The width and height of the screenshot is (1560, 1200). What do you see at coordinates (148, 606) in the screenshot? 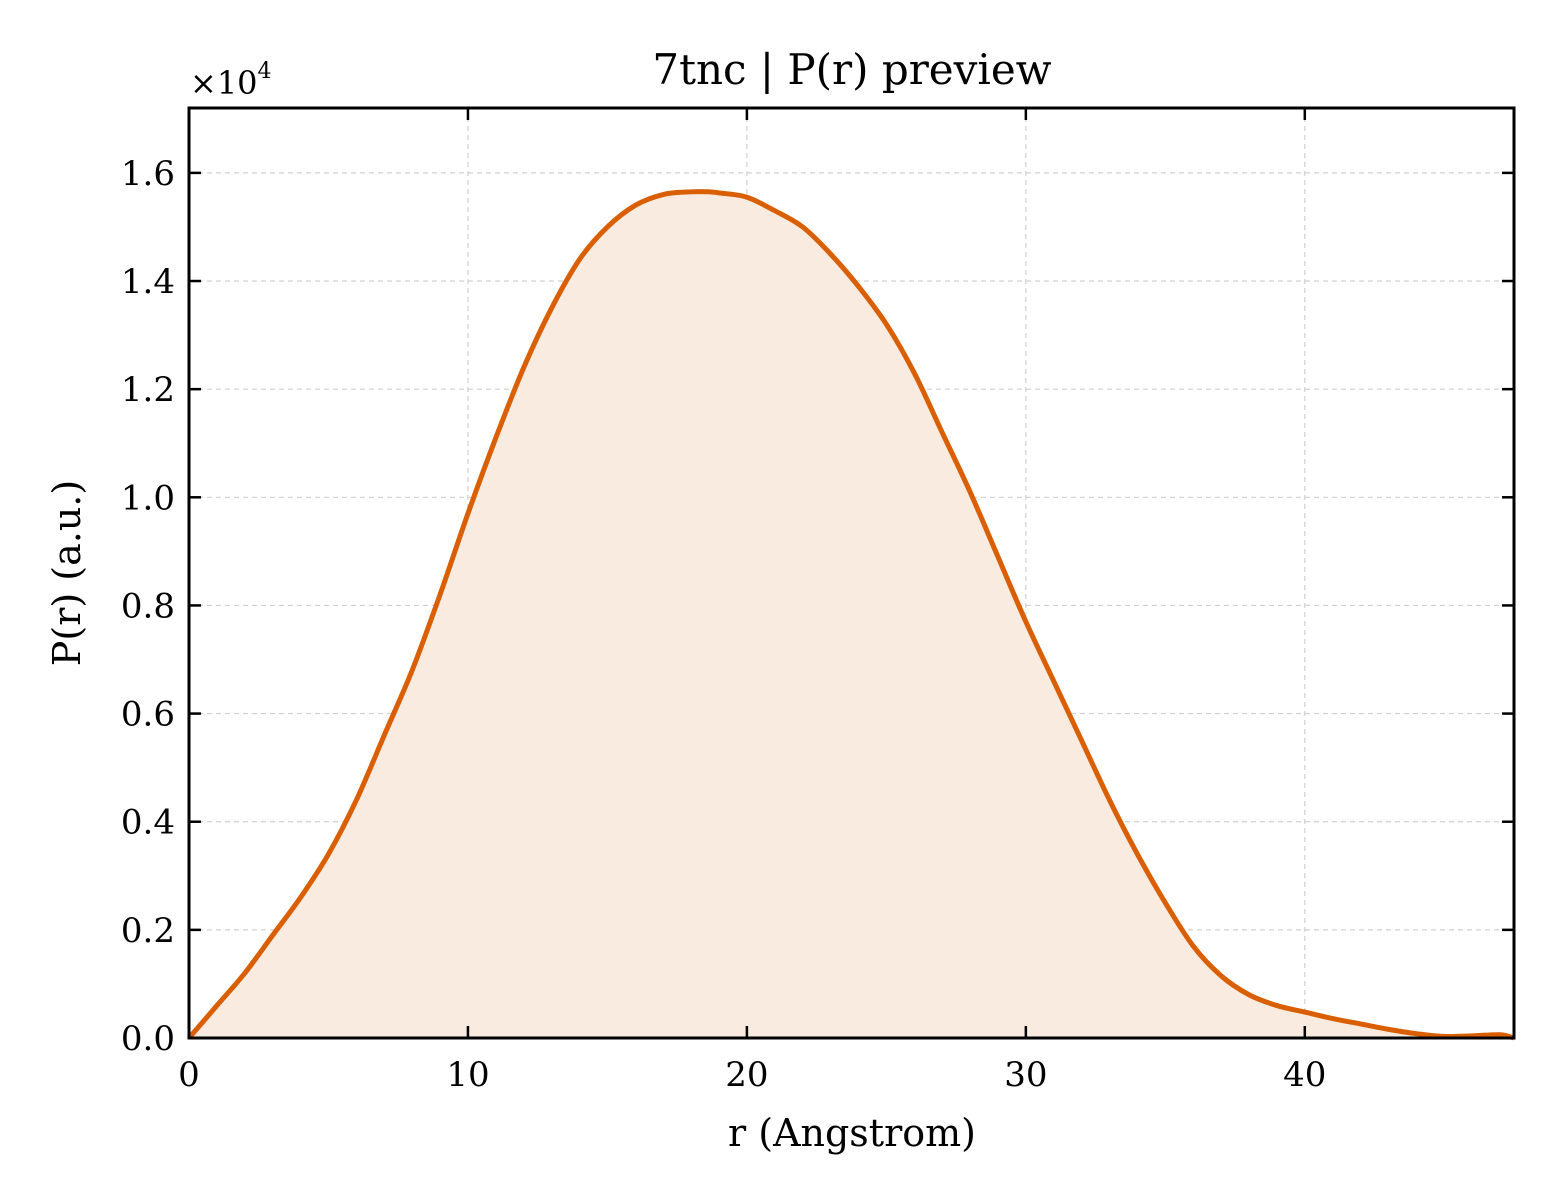
I see `y-tick-label: 0.8` at bounding box center [148, 606].